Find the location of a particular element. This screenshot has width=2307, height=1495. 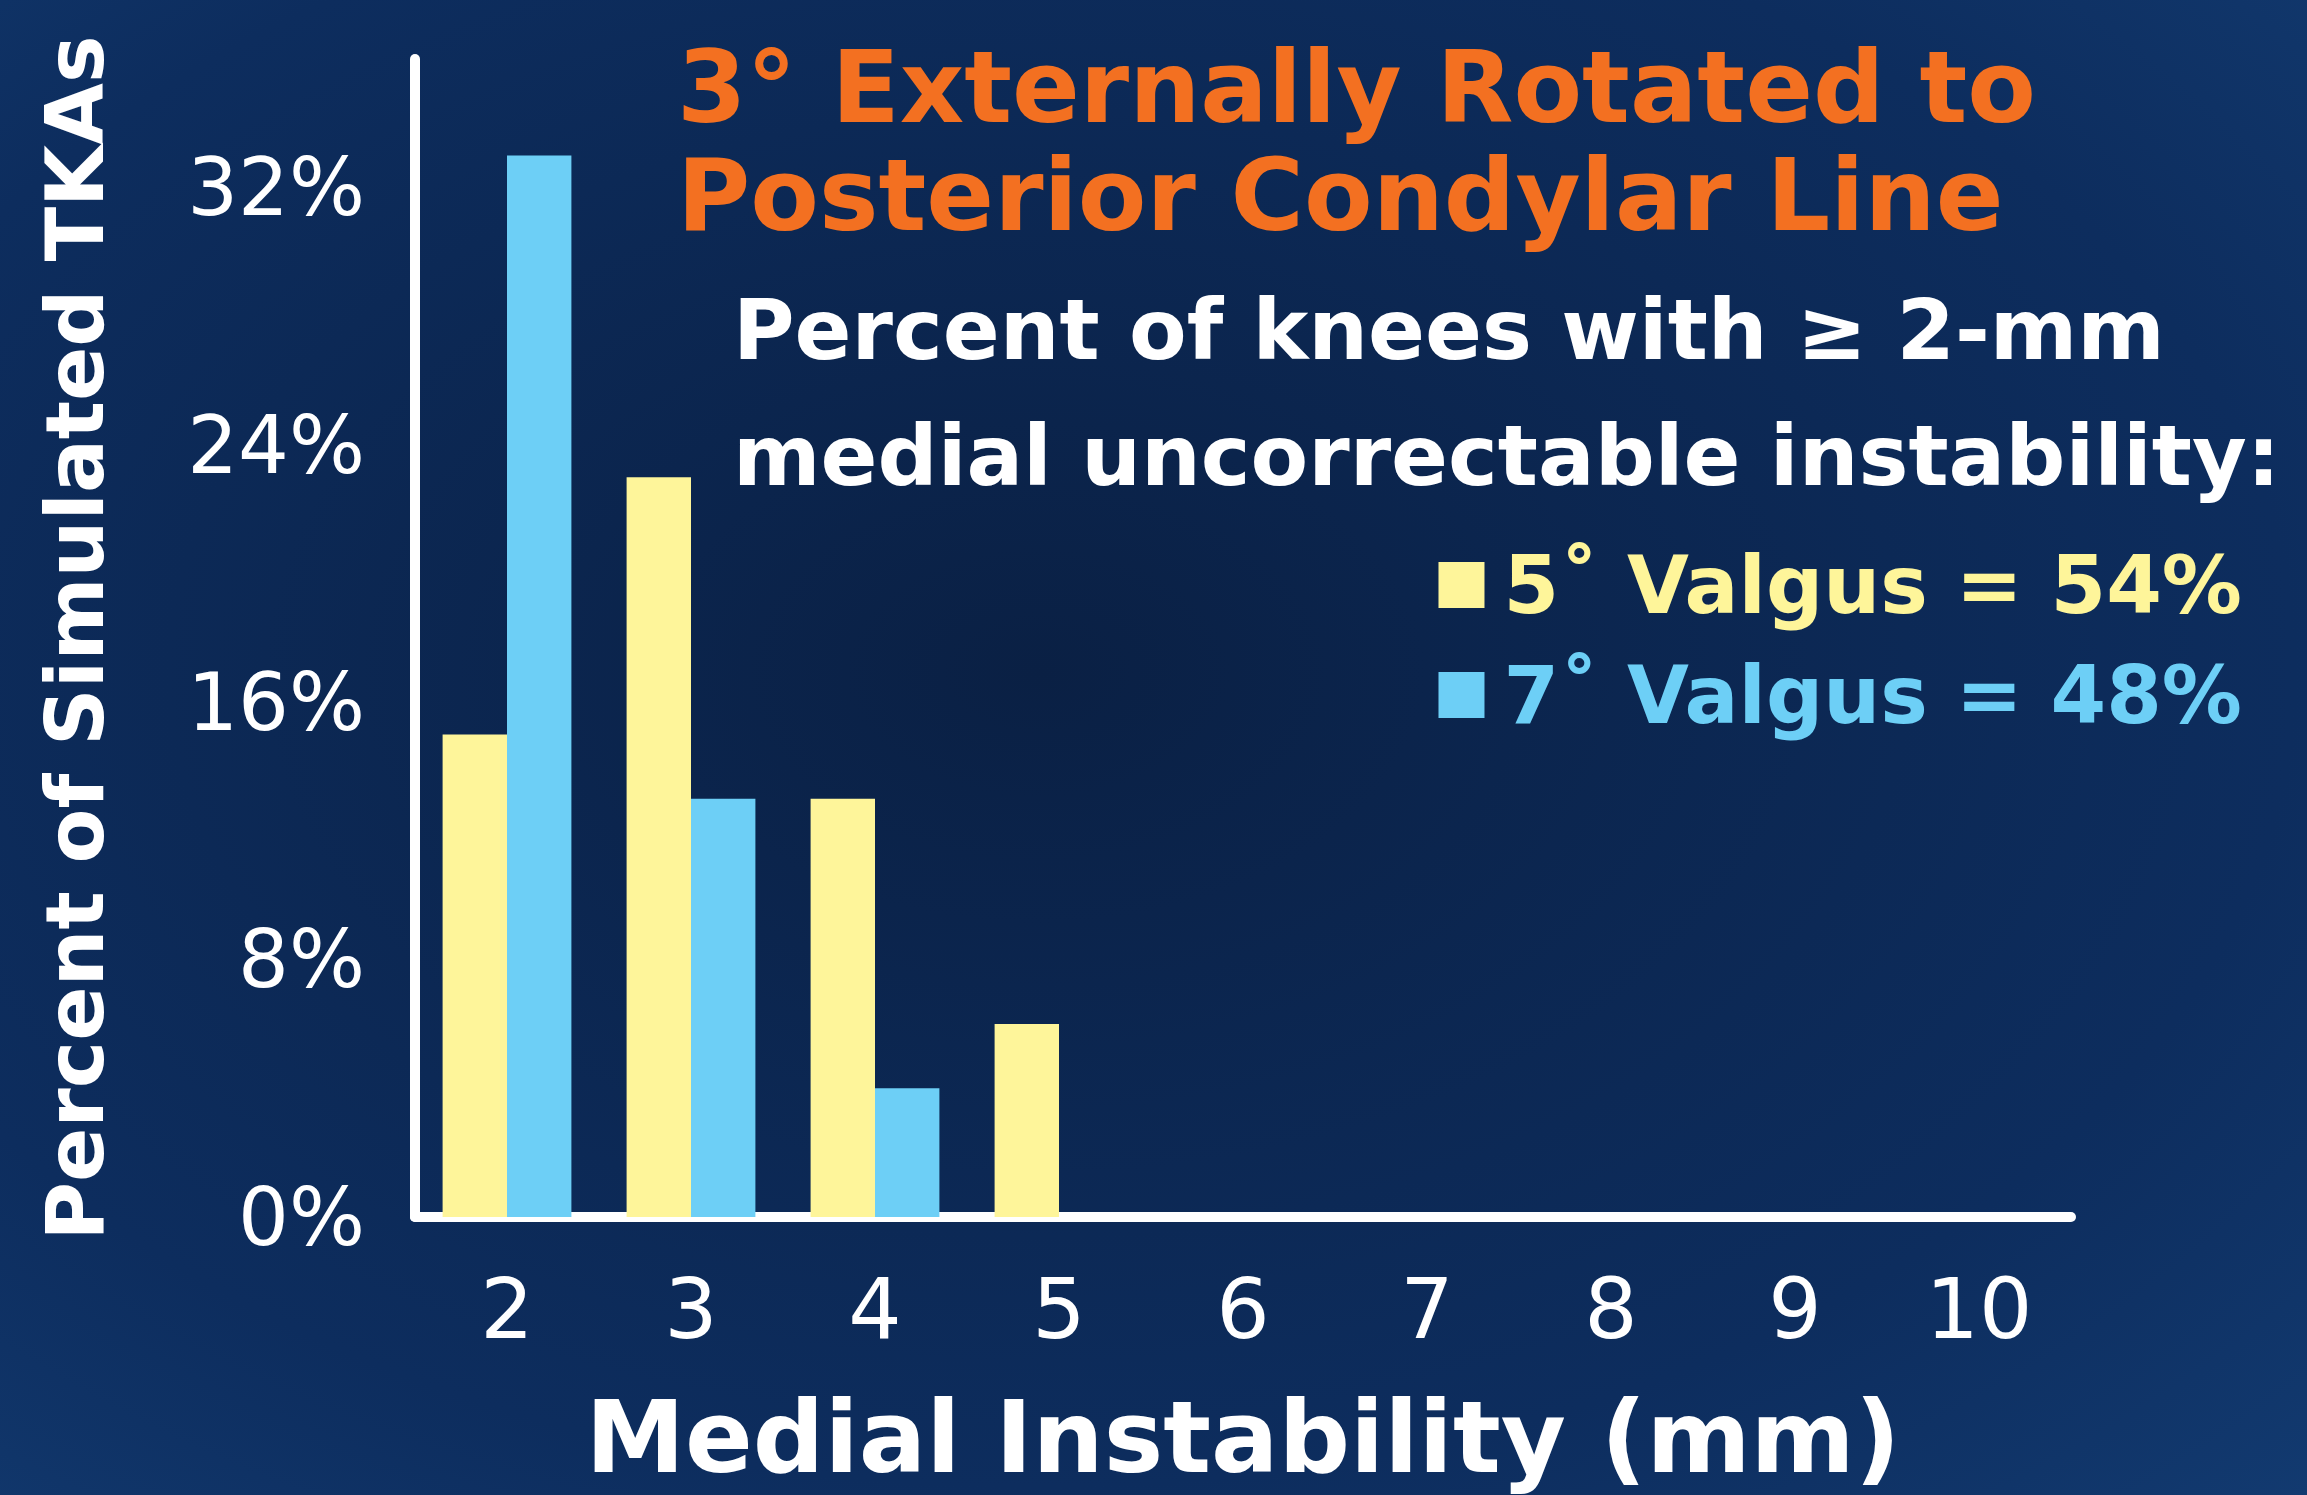

x-tick-label: 3 is located at coordinates (691, 1309).